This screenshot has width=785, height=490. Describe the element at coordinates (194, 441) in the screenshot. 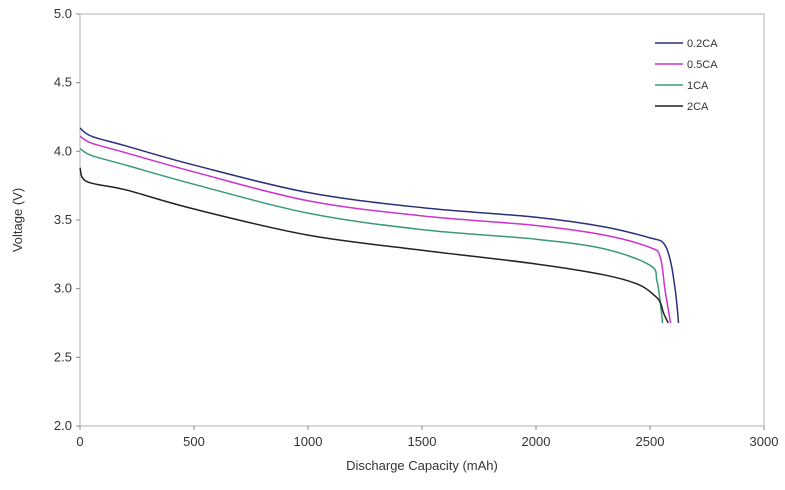

I see `x-tick-label: 500` at that location.